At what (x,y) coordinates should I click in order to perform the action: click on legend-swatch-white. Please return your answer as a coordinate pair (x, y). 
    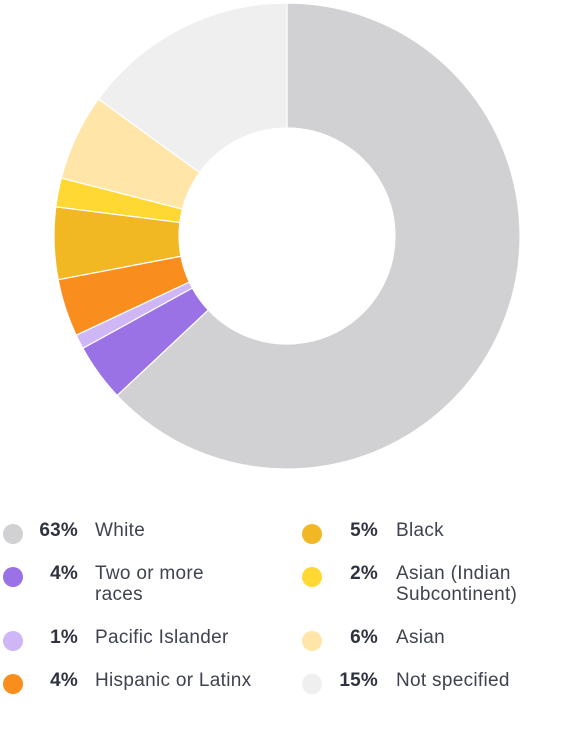
    Looking at the image, I should click on (13, 534).